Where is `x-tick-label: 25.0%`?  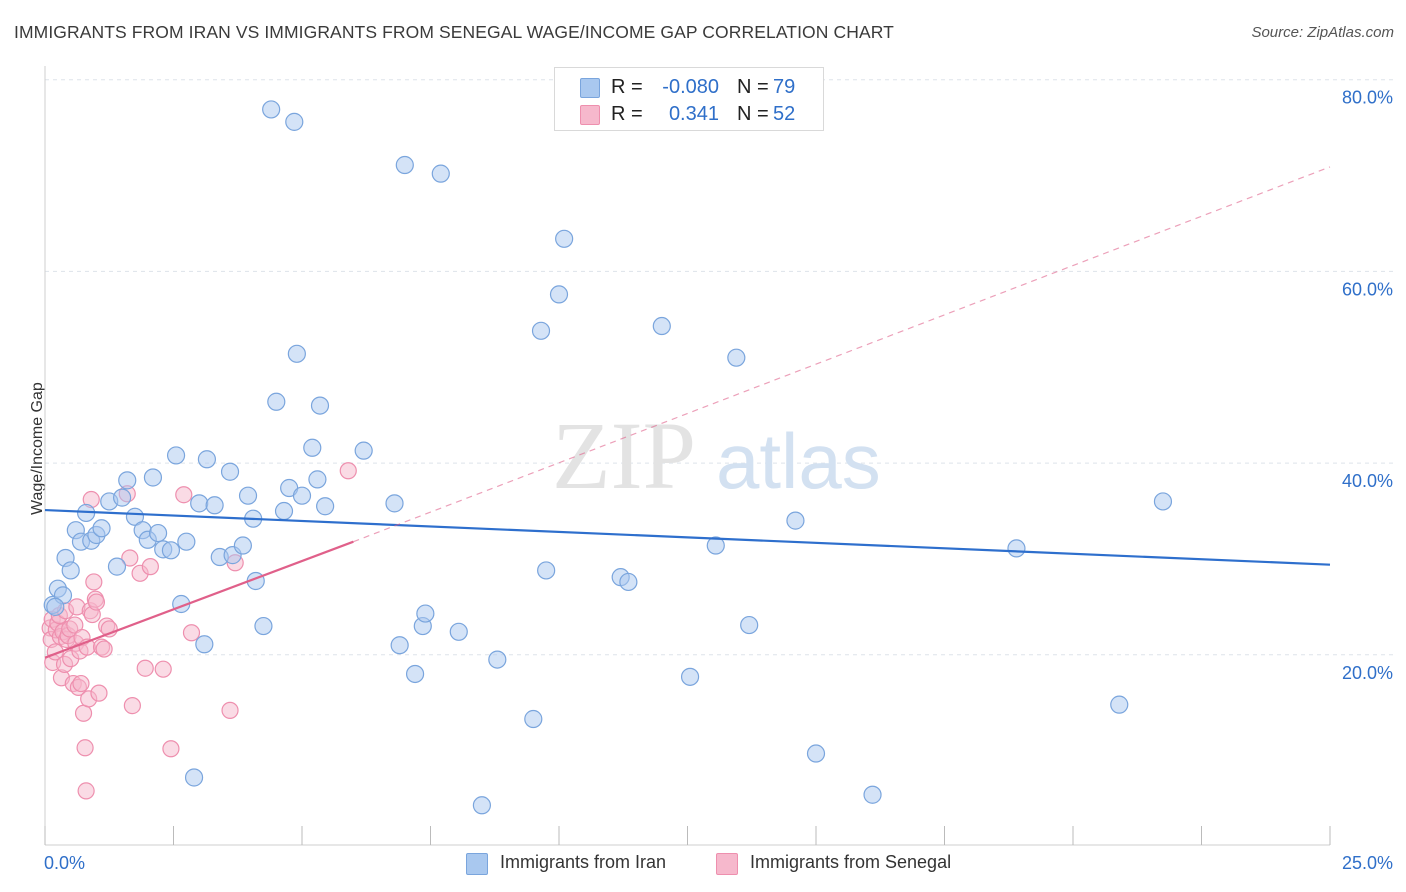
x-tick-label: 25.0% is located at coordinates (1367, 863).